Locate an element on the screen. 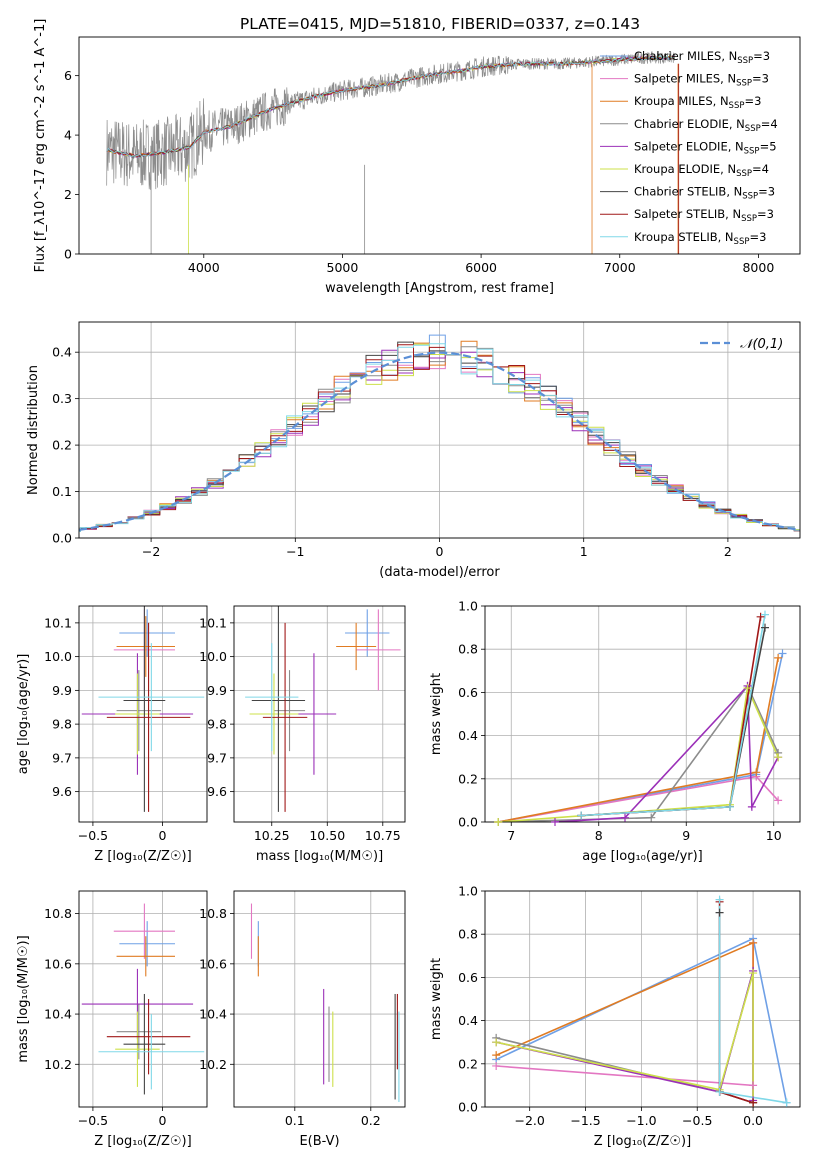  legend-label-chabrier_elodie: Chabrier ELODIE, NSSP=4 is located at coordinates (706, 125).